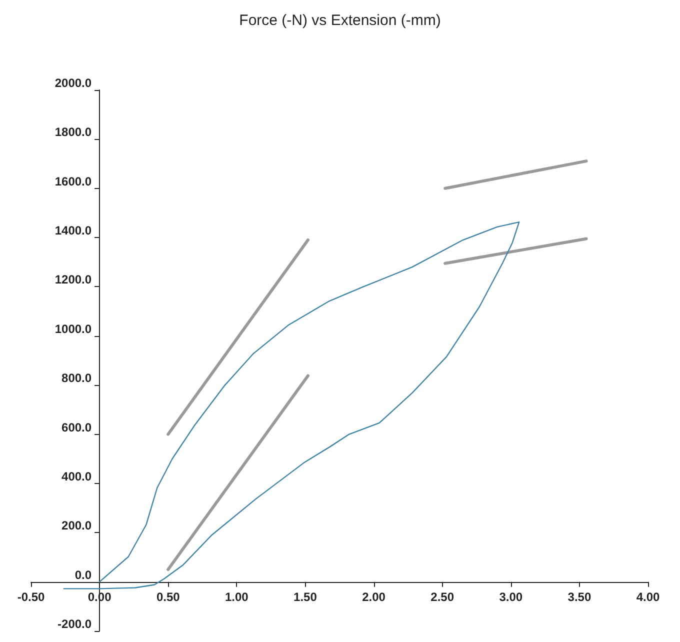  Describe the element at coordinates (73, 329) in the screenshot. I see `y-tick-label: 1000.0` at that location.